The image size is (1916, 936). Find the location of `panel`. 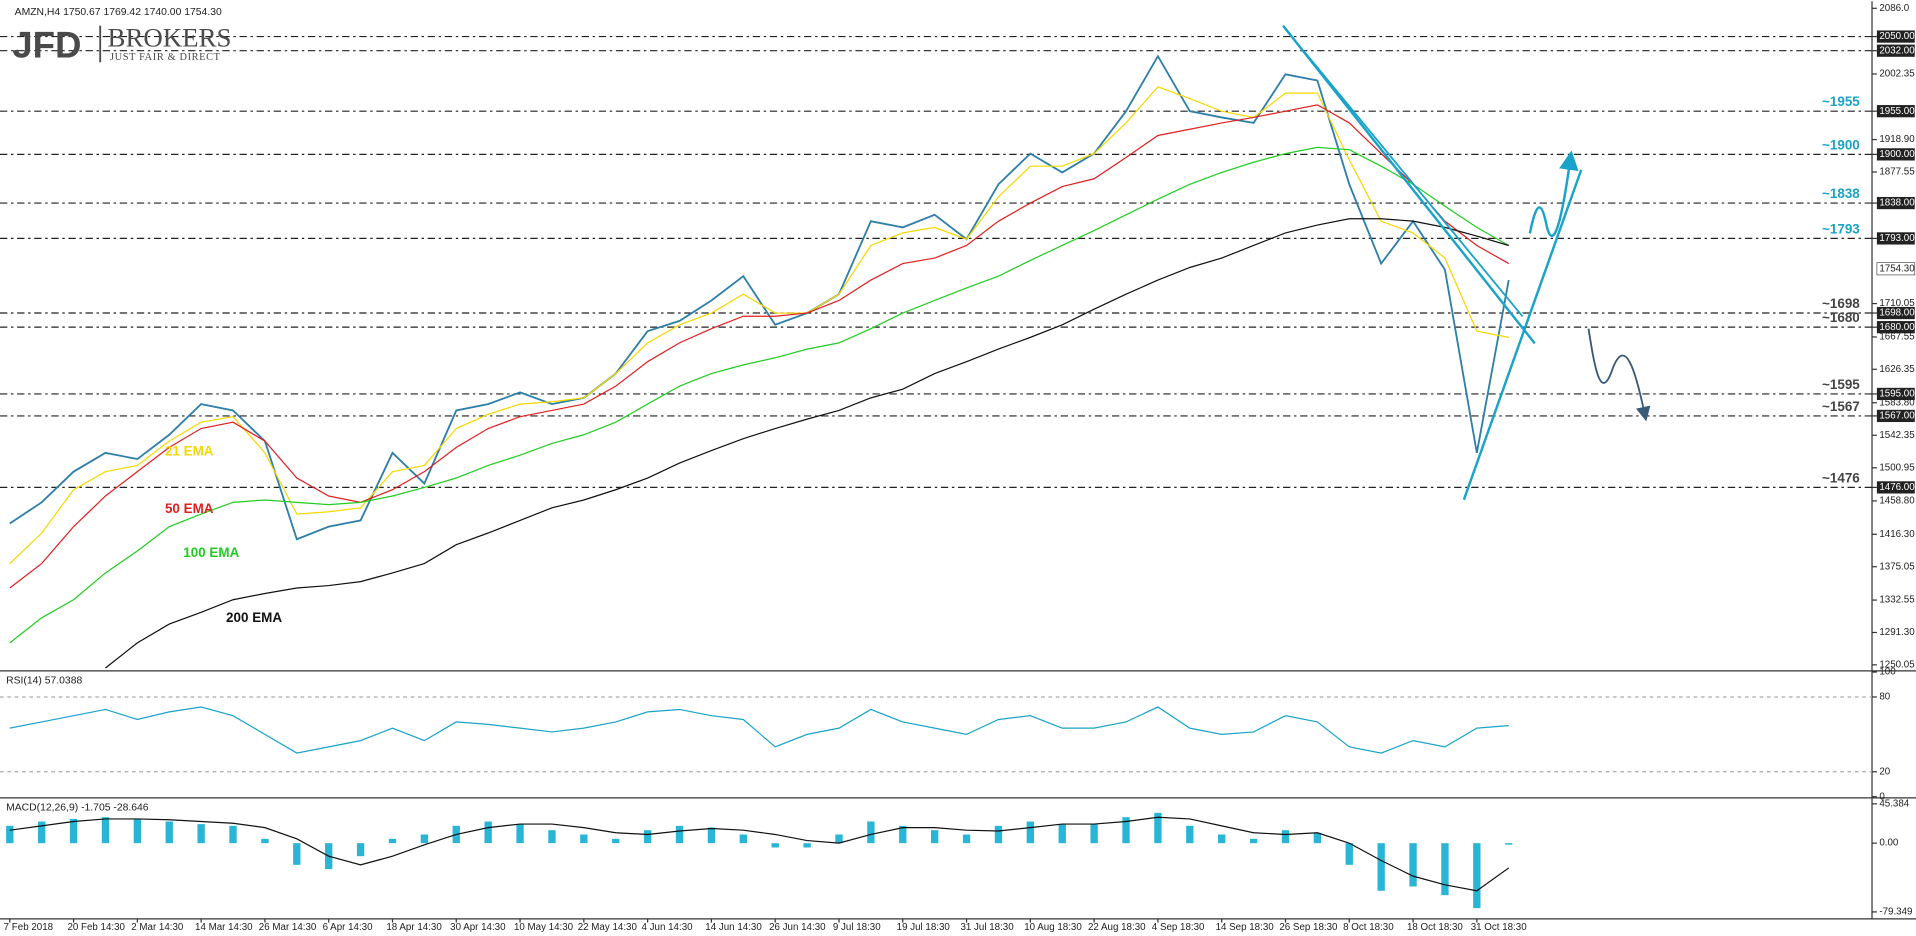

panel is located at coordinates (759, 860).